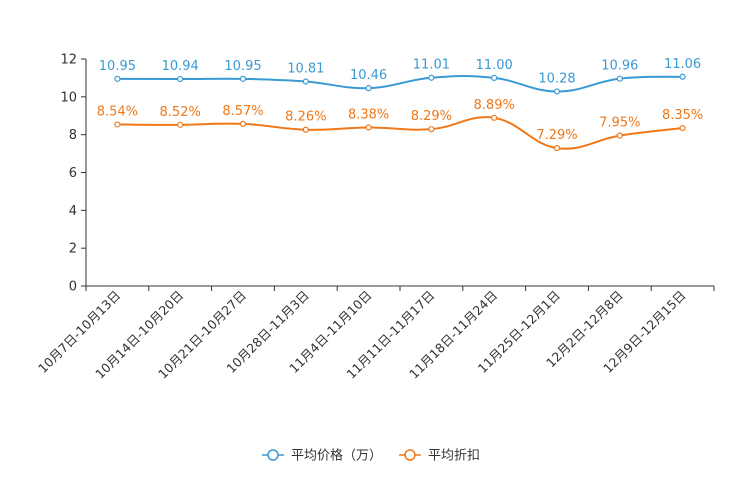 The width and height of the screenshot is (744, 500). I want to click on legend-item-2: 平均折扣, so click(439, 456).